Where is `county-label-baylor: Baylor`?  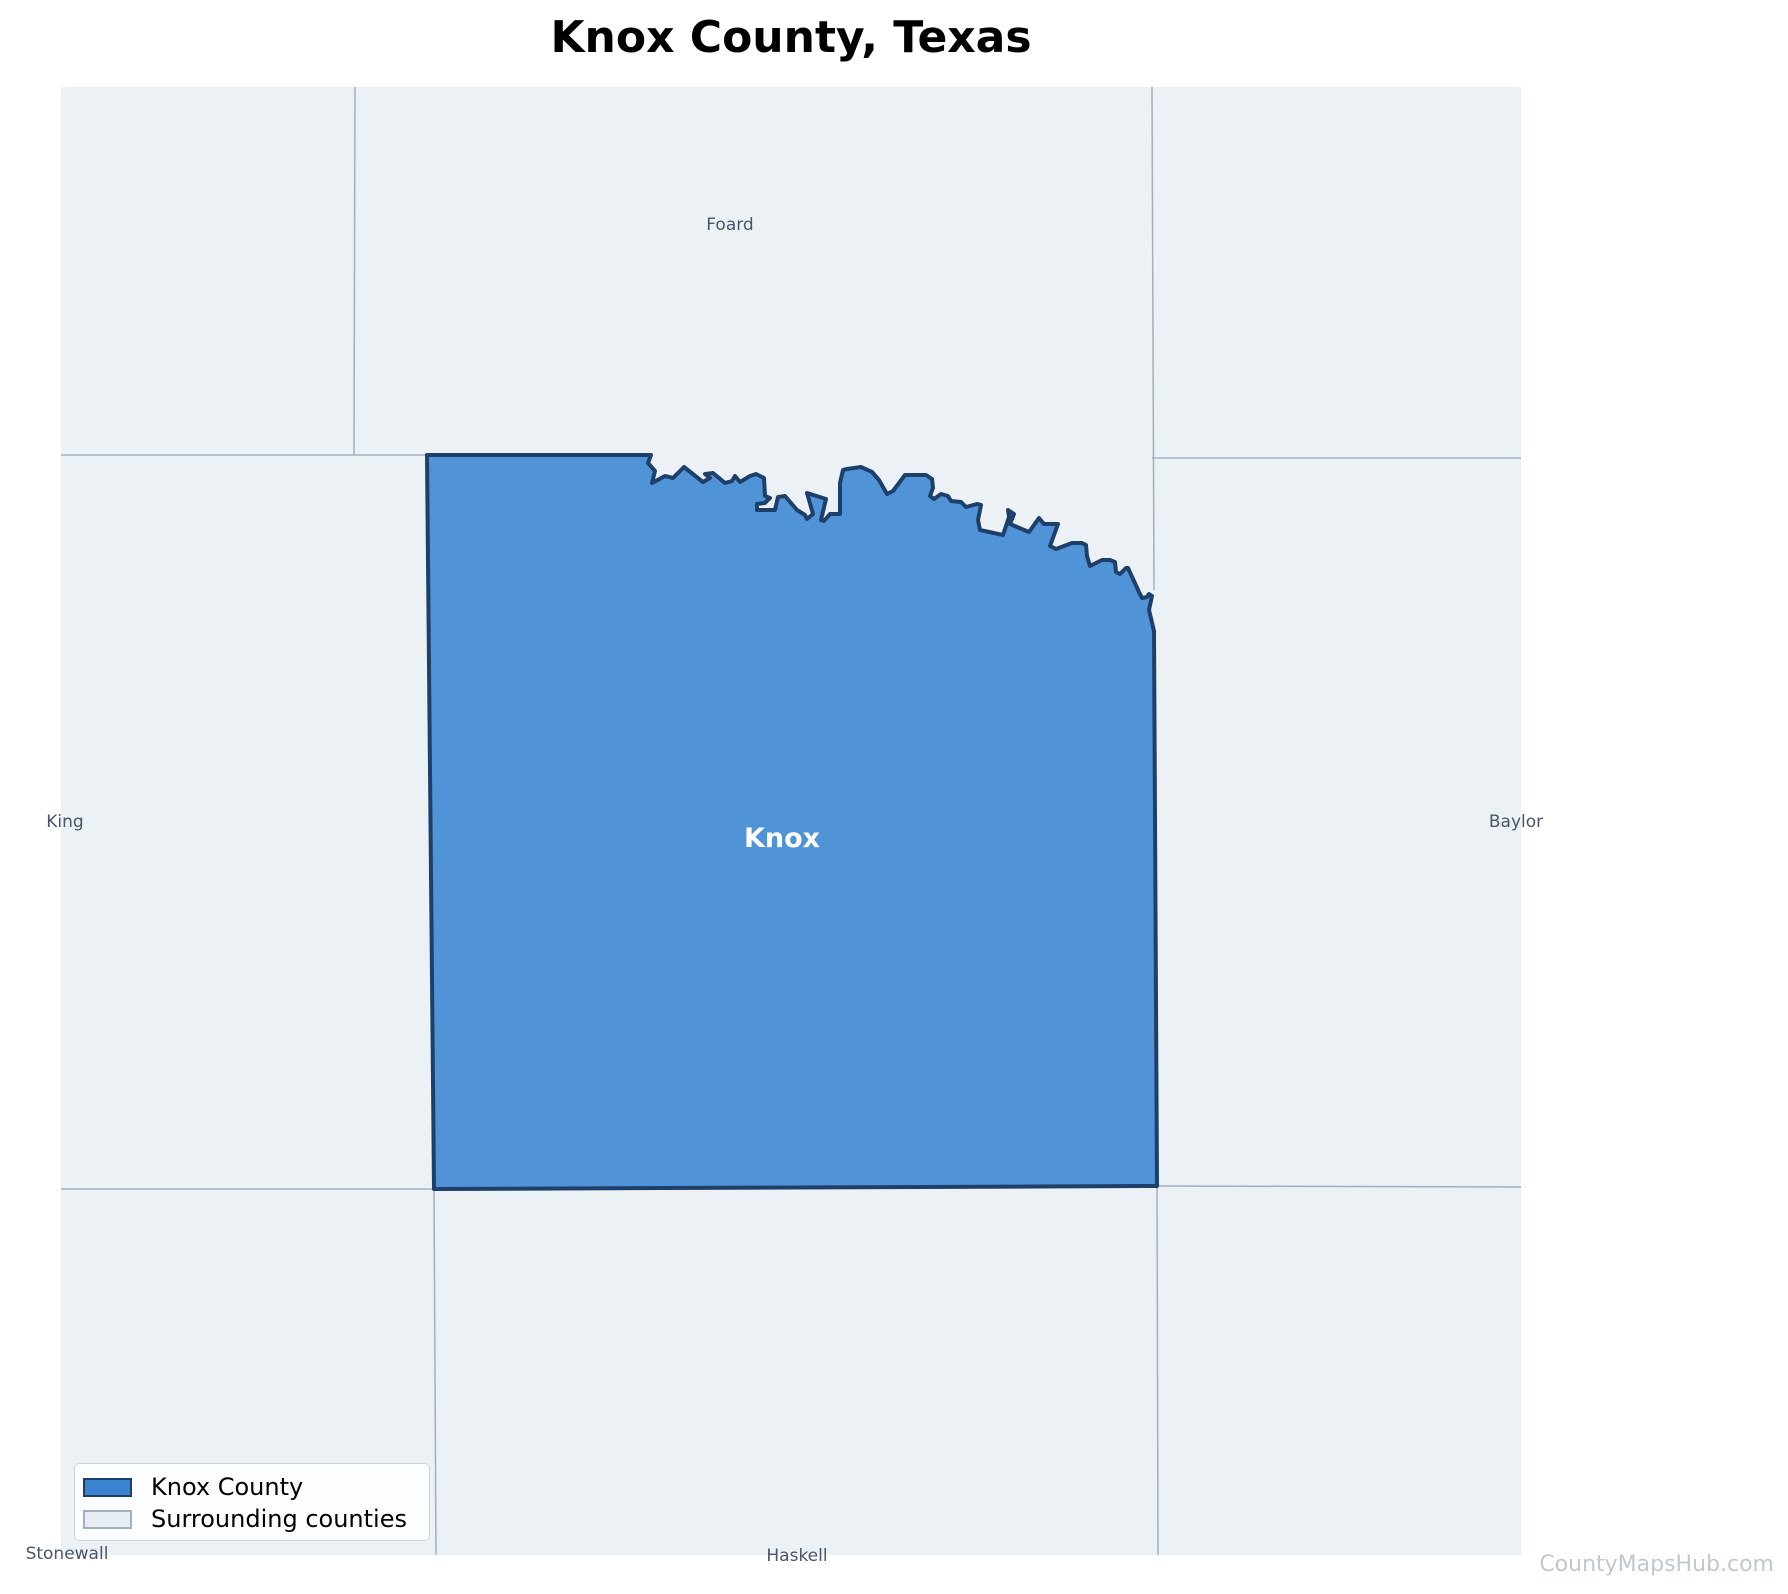
county-label-baylor: Baylor is located at coordinates (1516, 822).